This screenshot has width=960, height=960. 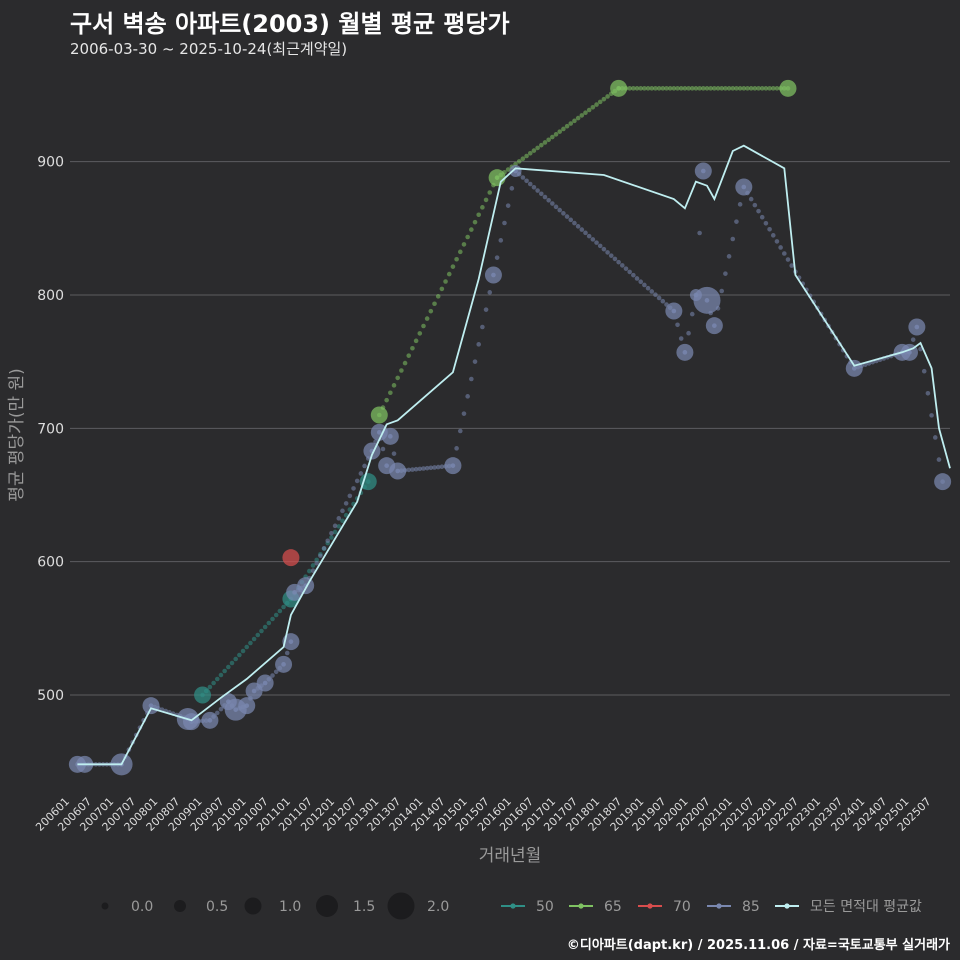 What do you see at coordinates (438, 907) in the screenshot?
I see `size-legend-label: 2.0` at bounding box center [438, 907].